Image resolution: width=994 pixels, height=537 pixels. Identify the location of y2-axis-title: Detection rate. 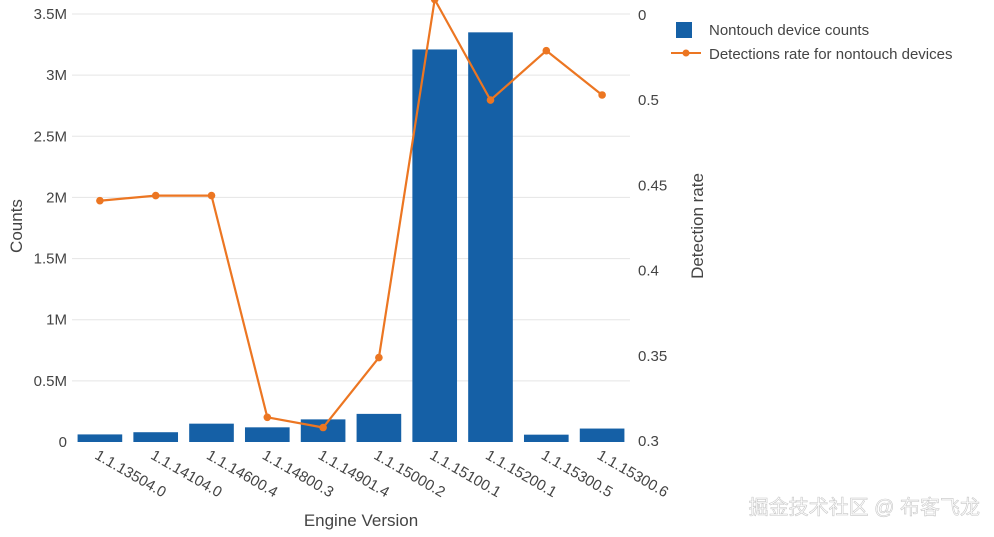
(697, 226).